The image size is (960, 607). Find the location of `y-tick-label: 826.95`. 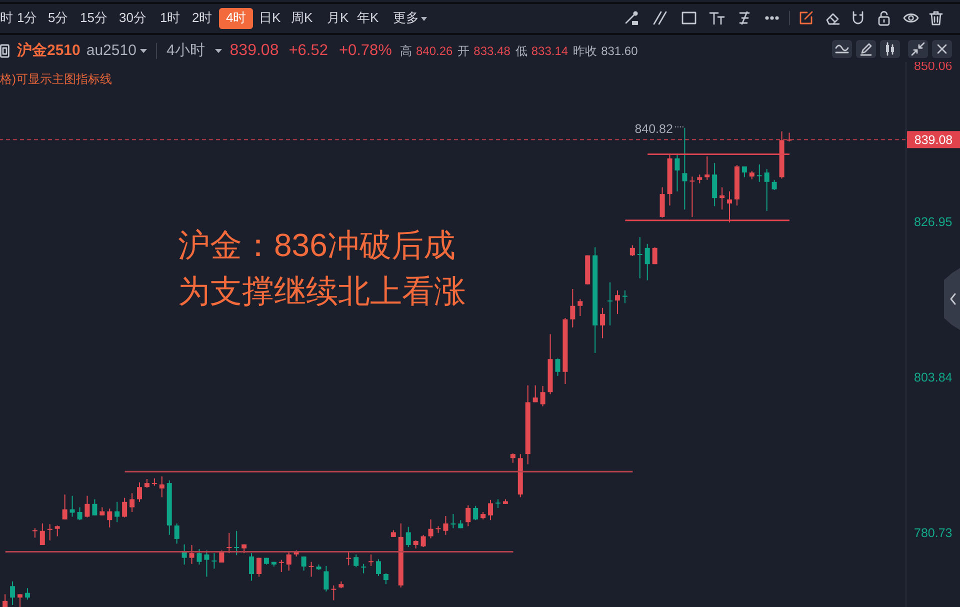

y-tick-label: 826.95 is located at coordinates (933, 221).